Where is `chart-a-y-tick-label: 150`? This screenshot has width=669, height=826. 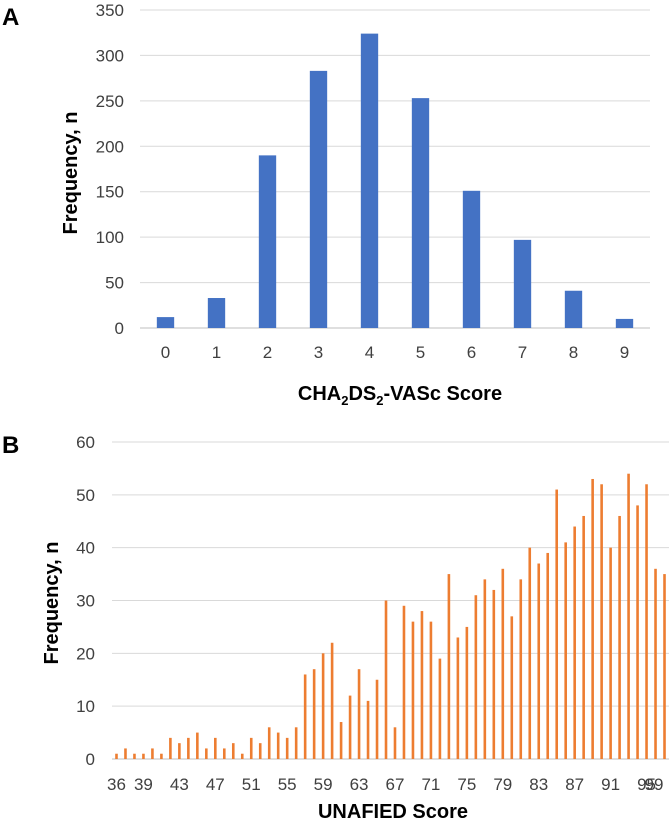 chart-a-y-tick-label: 150 is located at coordinates (110, 192).